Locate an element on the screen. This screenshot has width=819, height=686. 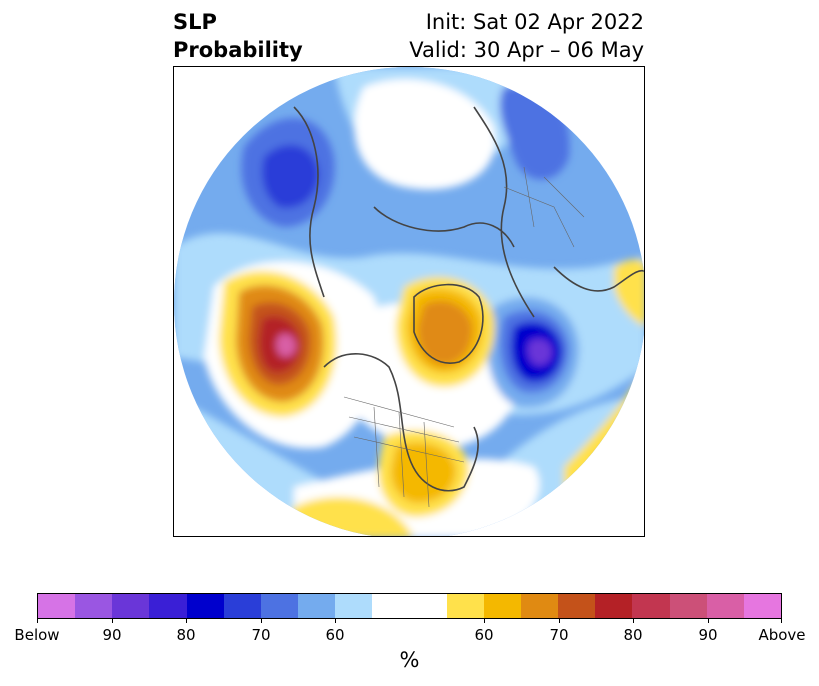
coast-greenland is located at coordinates (448, 323).